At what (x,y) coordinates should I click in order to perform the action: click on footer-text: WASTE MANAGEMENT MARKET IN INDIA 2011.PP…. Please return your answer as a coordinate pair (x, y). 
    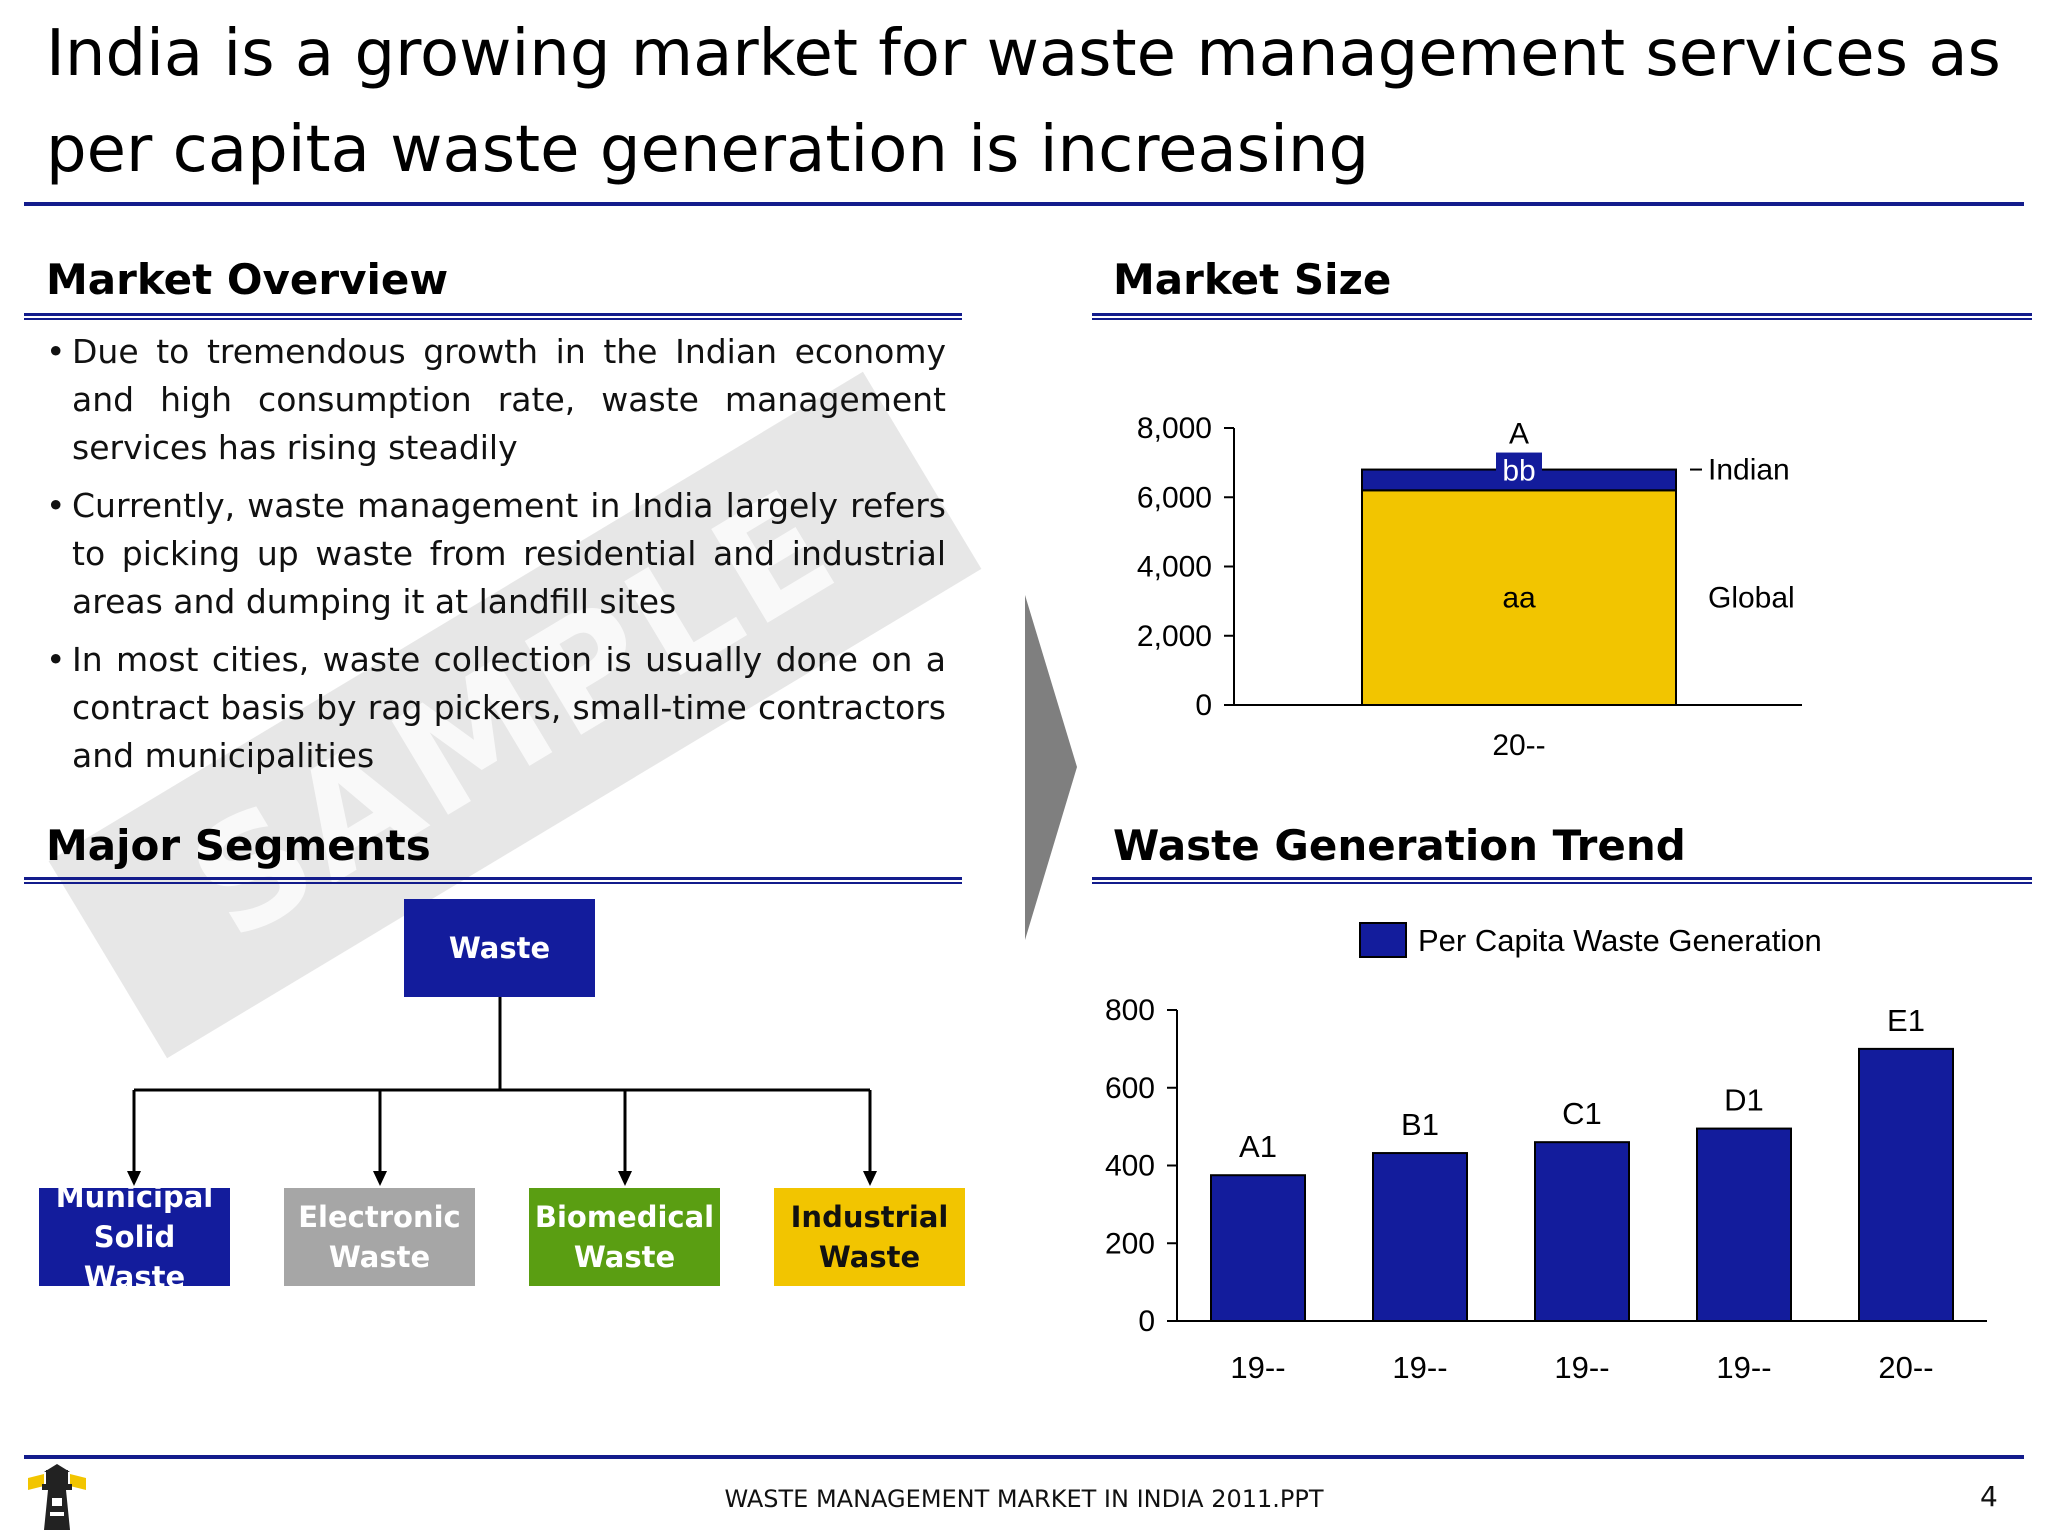
    Looking at the image, I should click on (1024, 1499).